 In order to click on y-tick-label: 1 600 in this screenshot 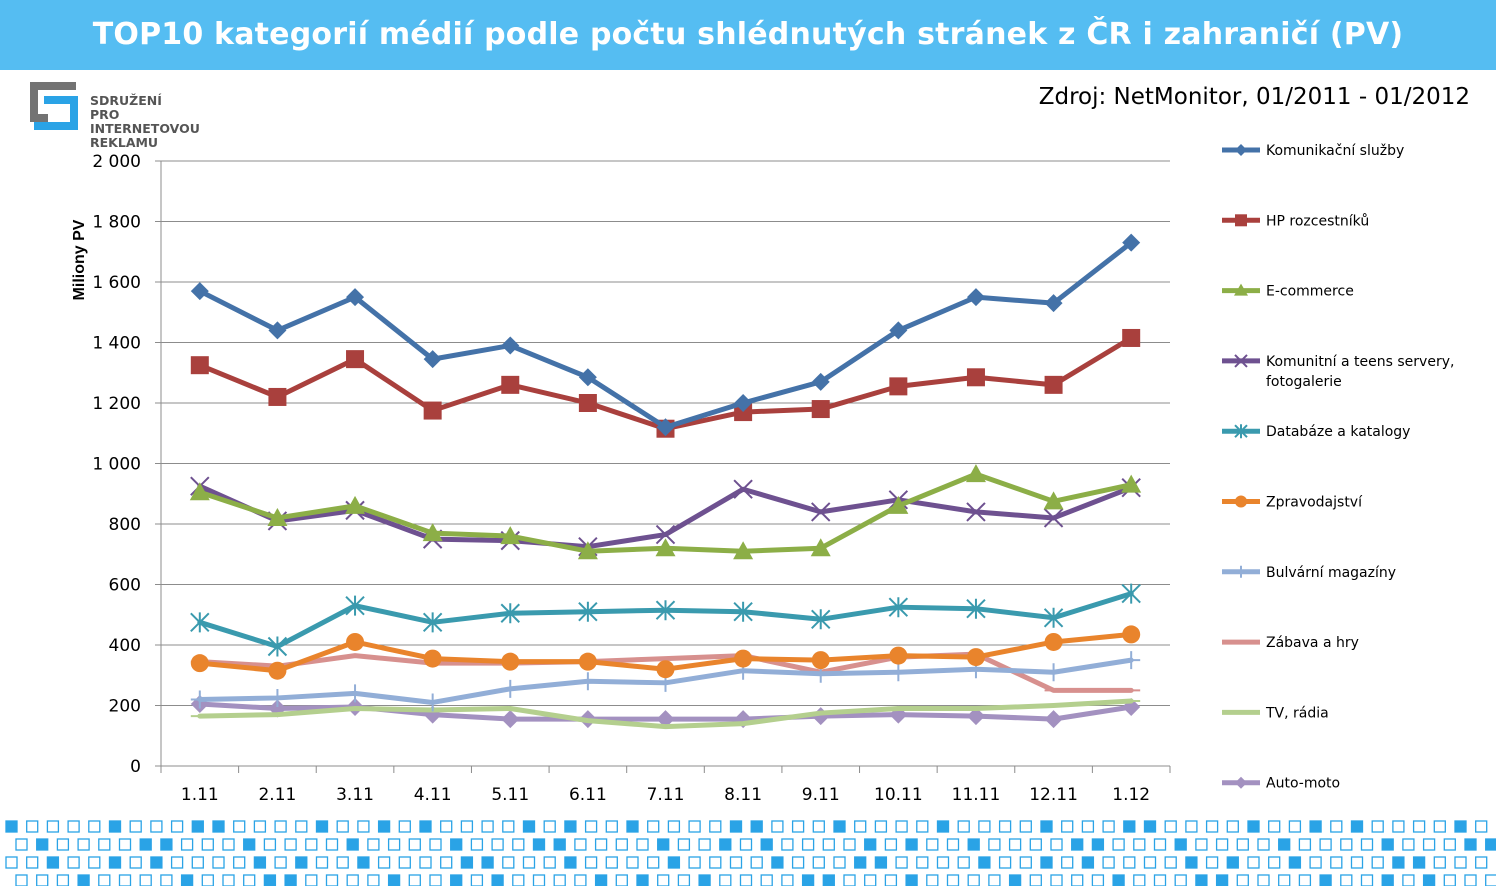, I will do `click(116, 283)`.